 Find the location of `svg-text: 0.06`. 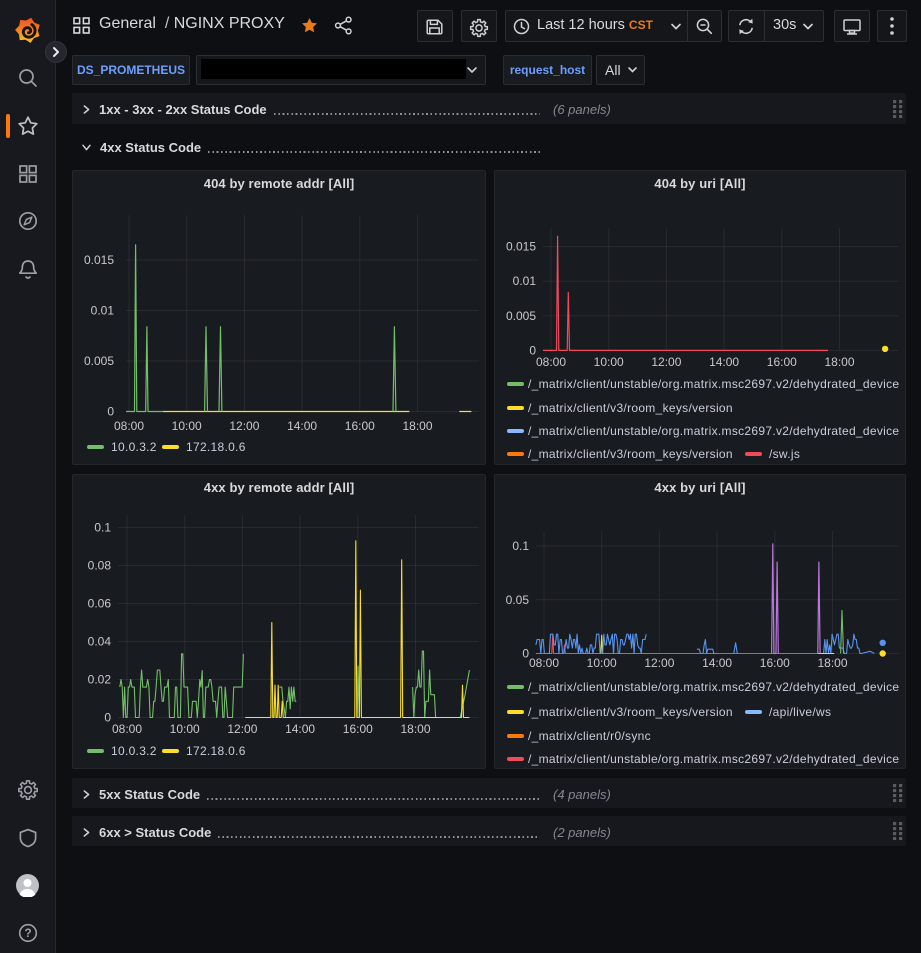

svg-text: 0.06 is located at coordinates (100, 604).